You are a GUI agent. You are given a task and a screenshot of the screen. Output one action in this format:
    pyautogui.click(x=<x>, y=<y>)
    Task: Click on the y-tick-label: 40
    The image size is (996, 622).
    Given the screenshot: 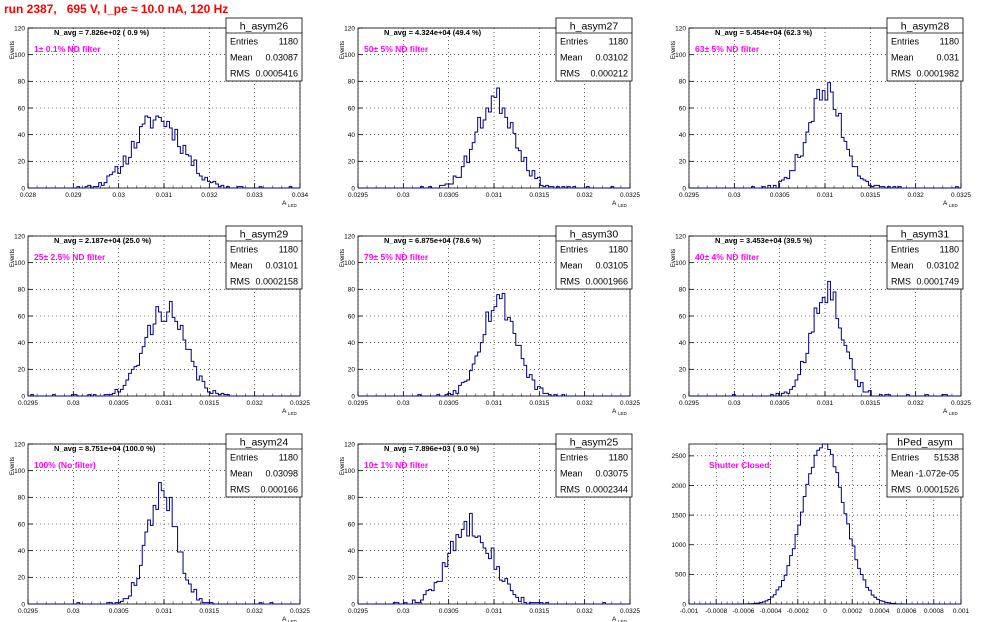 What is the action you would take?
    pyautogui.click(x=22, y=135)
    